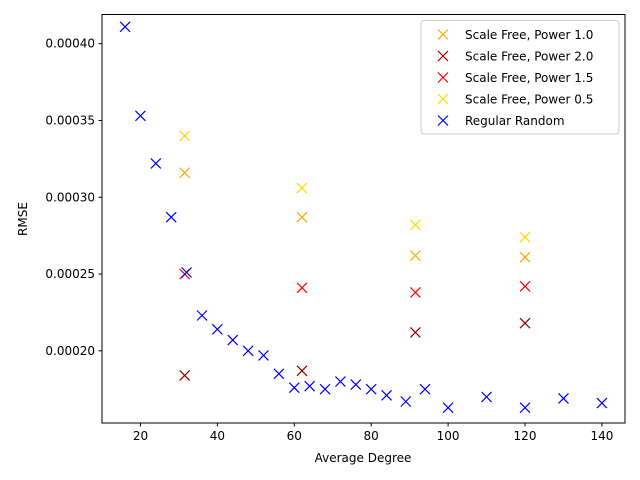  Describe the element at coordinates (70, 351) in the screenshot. I see `y-tick-label: 0.00020` at that location.